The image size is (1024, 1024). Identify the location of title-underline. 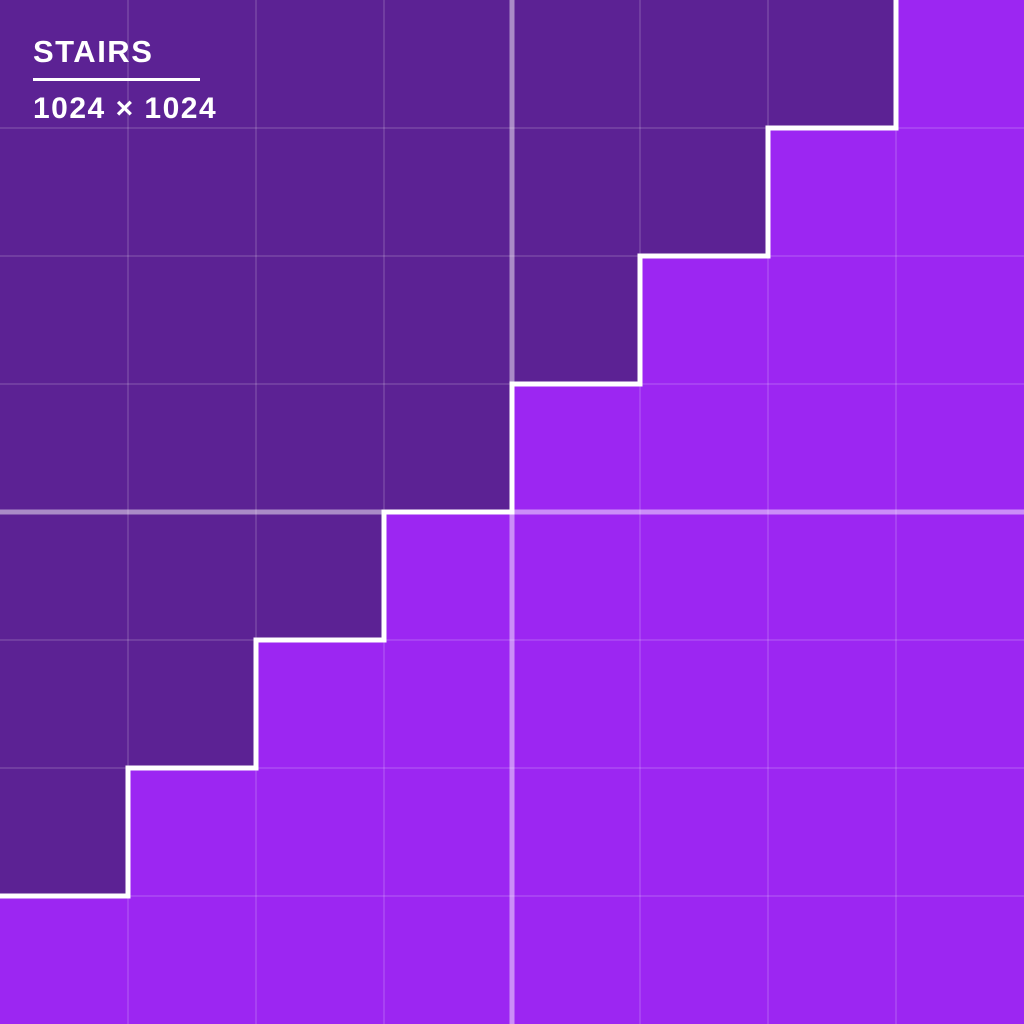
(116, 79).